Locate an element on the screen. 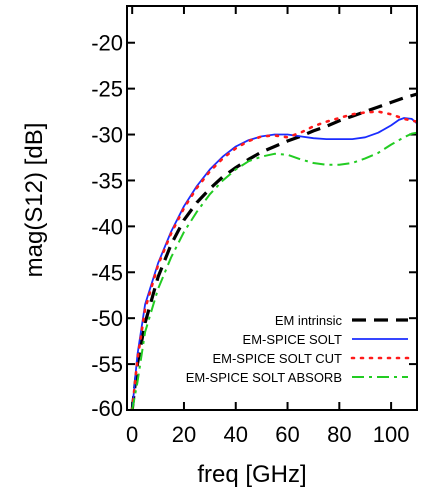  x-tick-label: 20 is located at coordinates (184, 434).